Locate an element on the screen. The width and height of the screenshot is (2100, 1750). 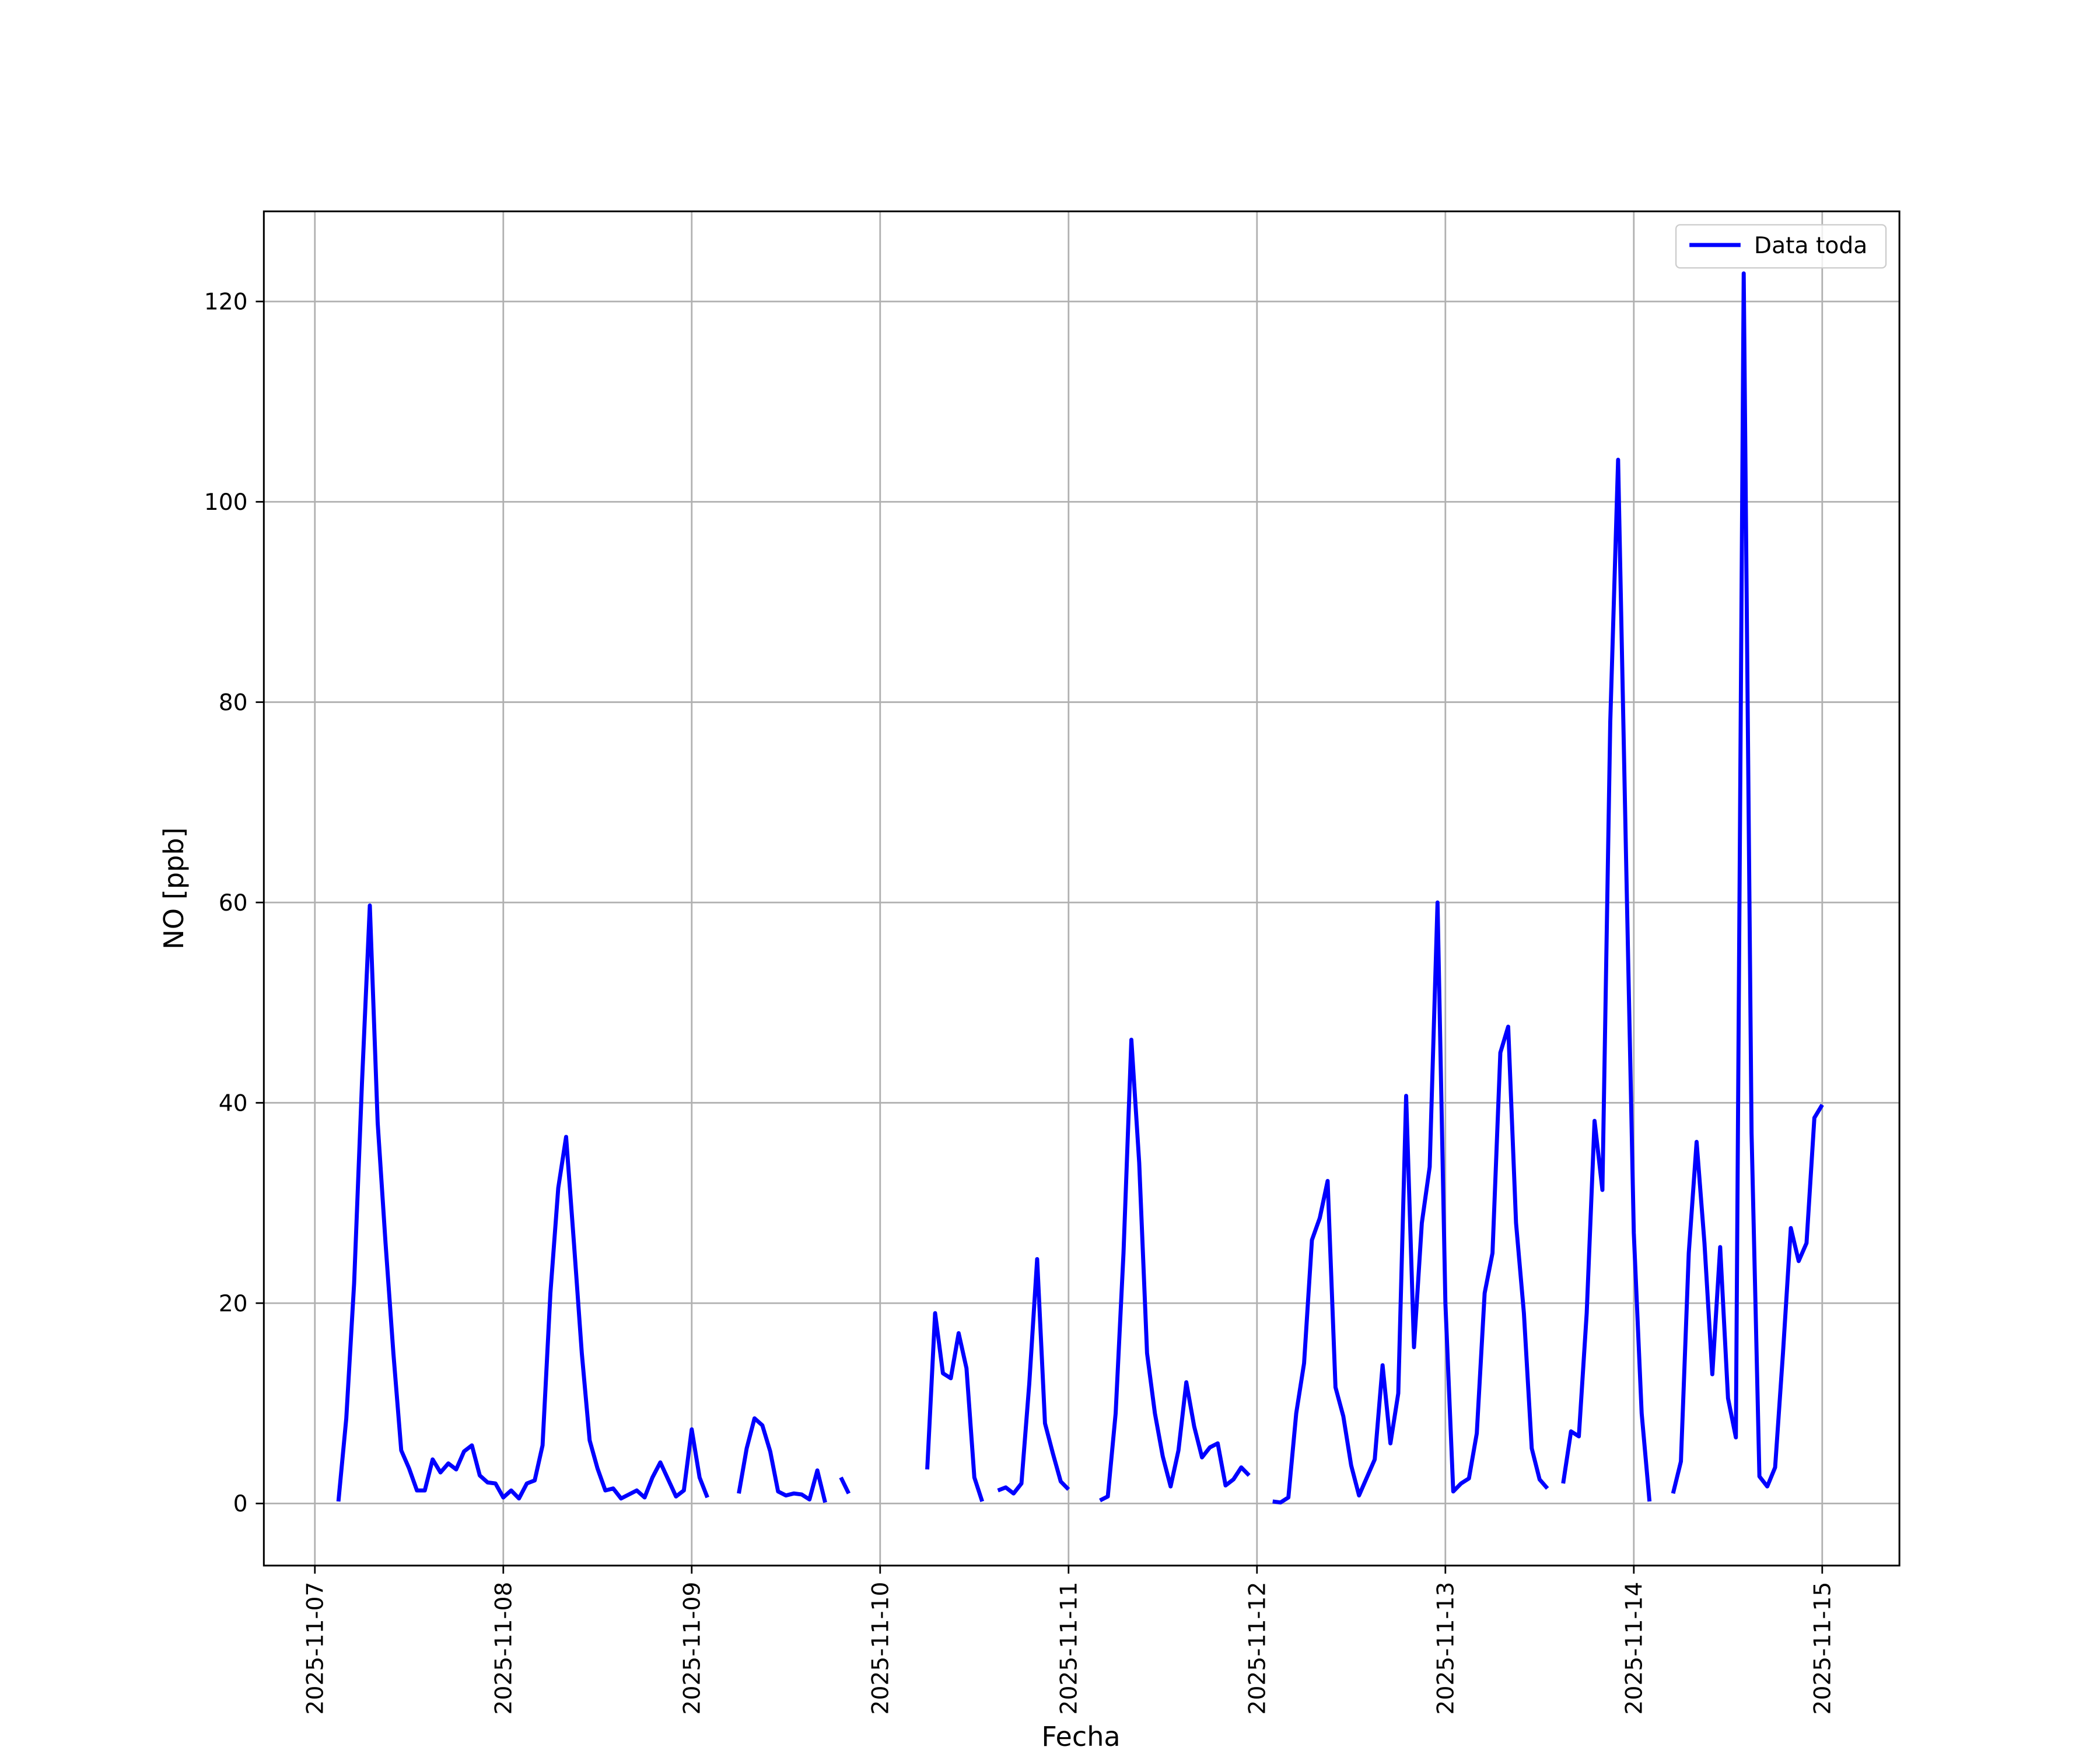
y-tick-label: 100 is located at coordinates (226, 502).